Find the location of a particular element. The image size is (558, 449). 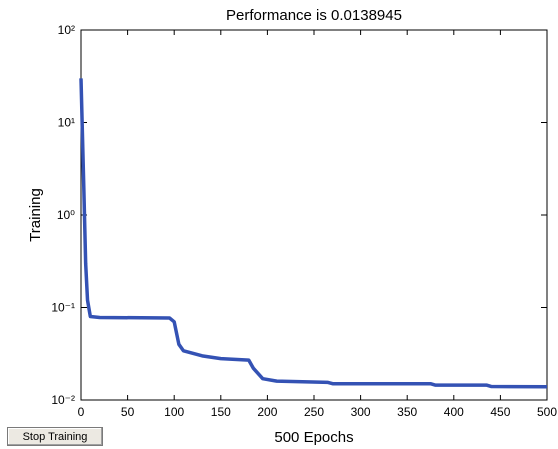

x-tick-label: 250 is located at coordinates (314, 412).